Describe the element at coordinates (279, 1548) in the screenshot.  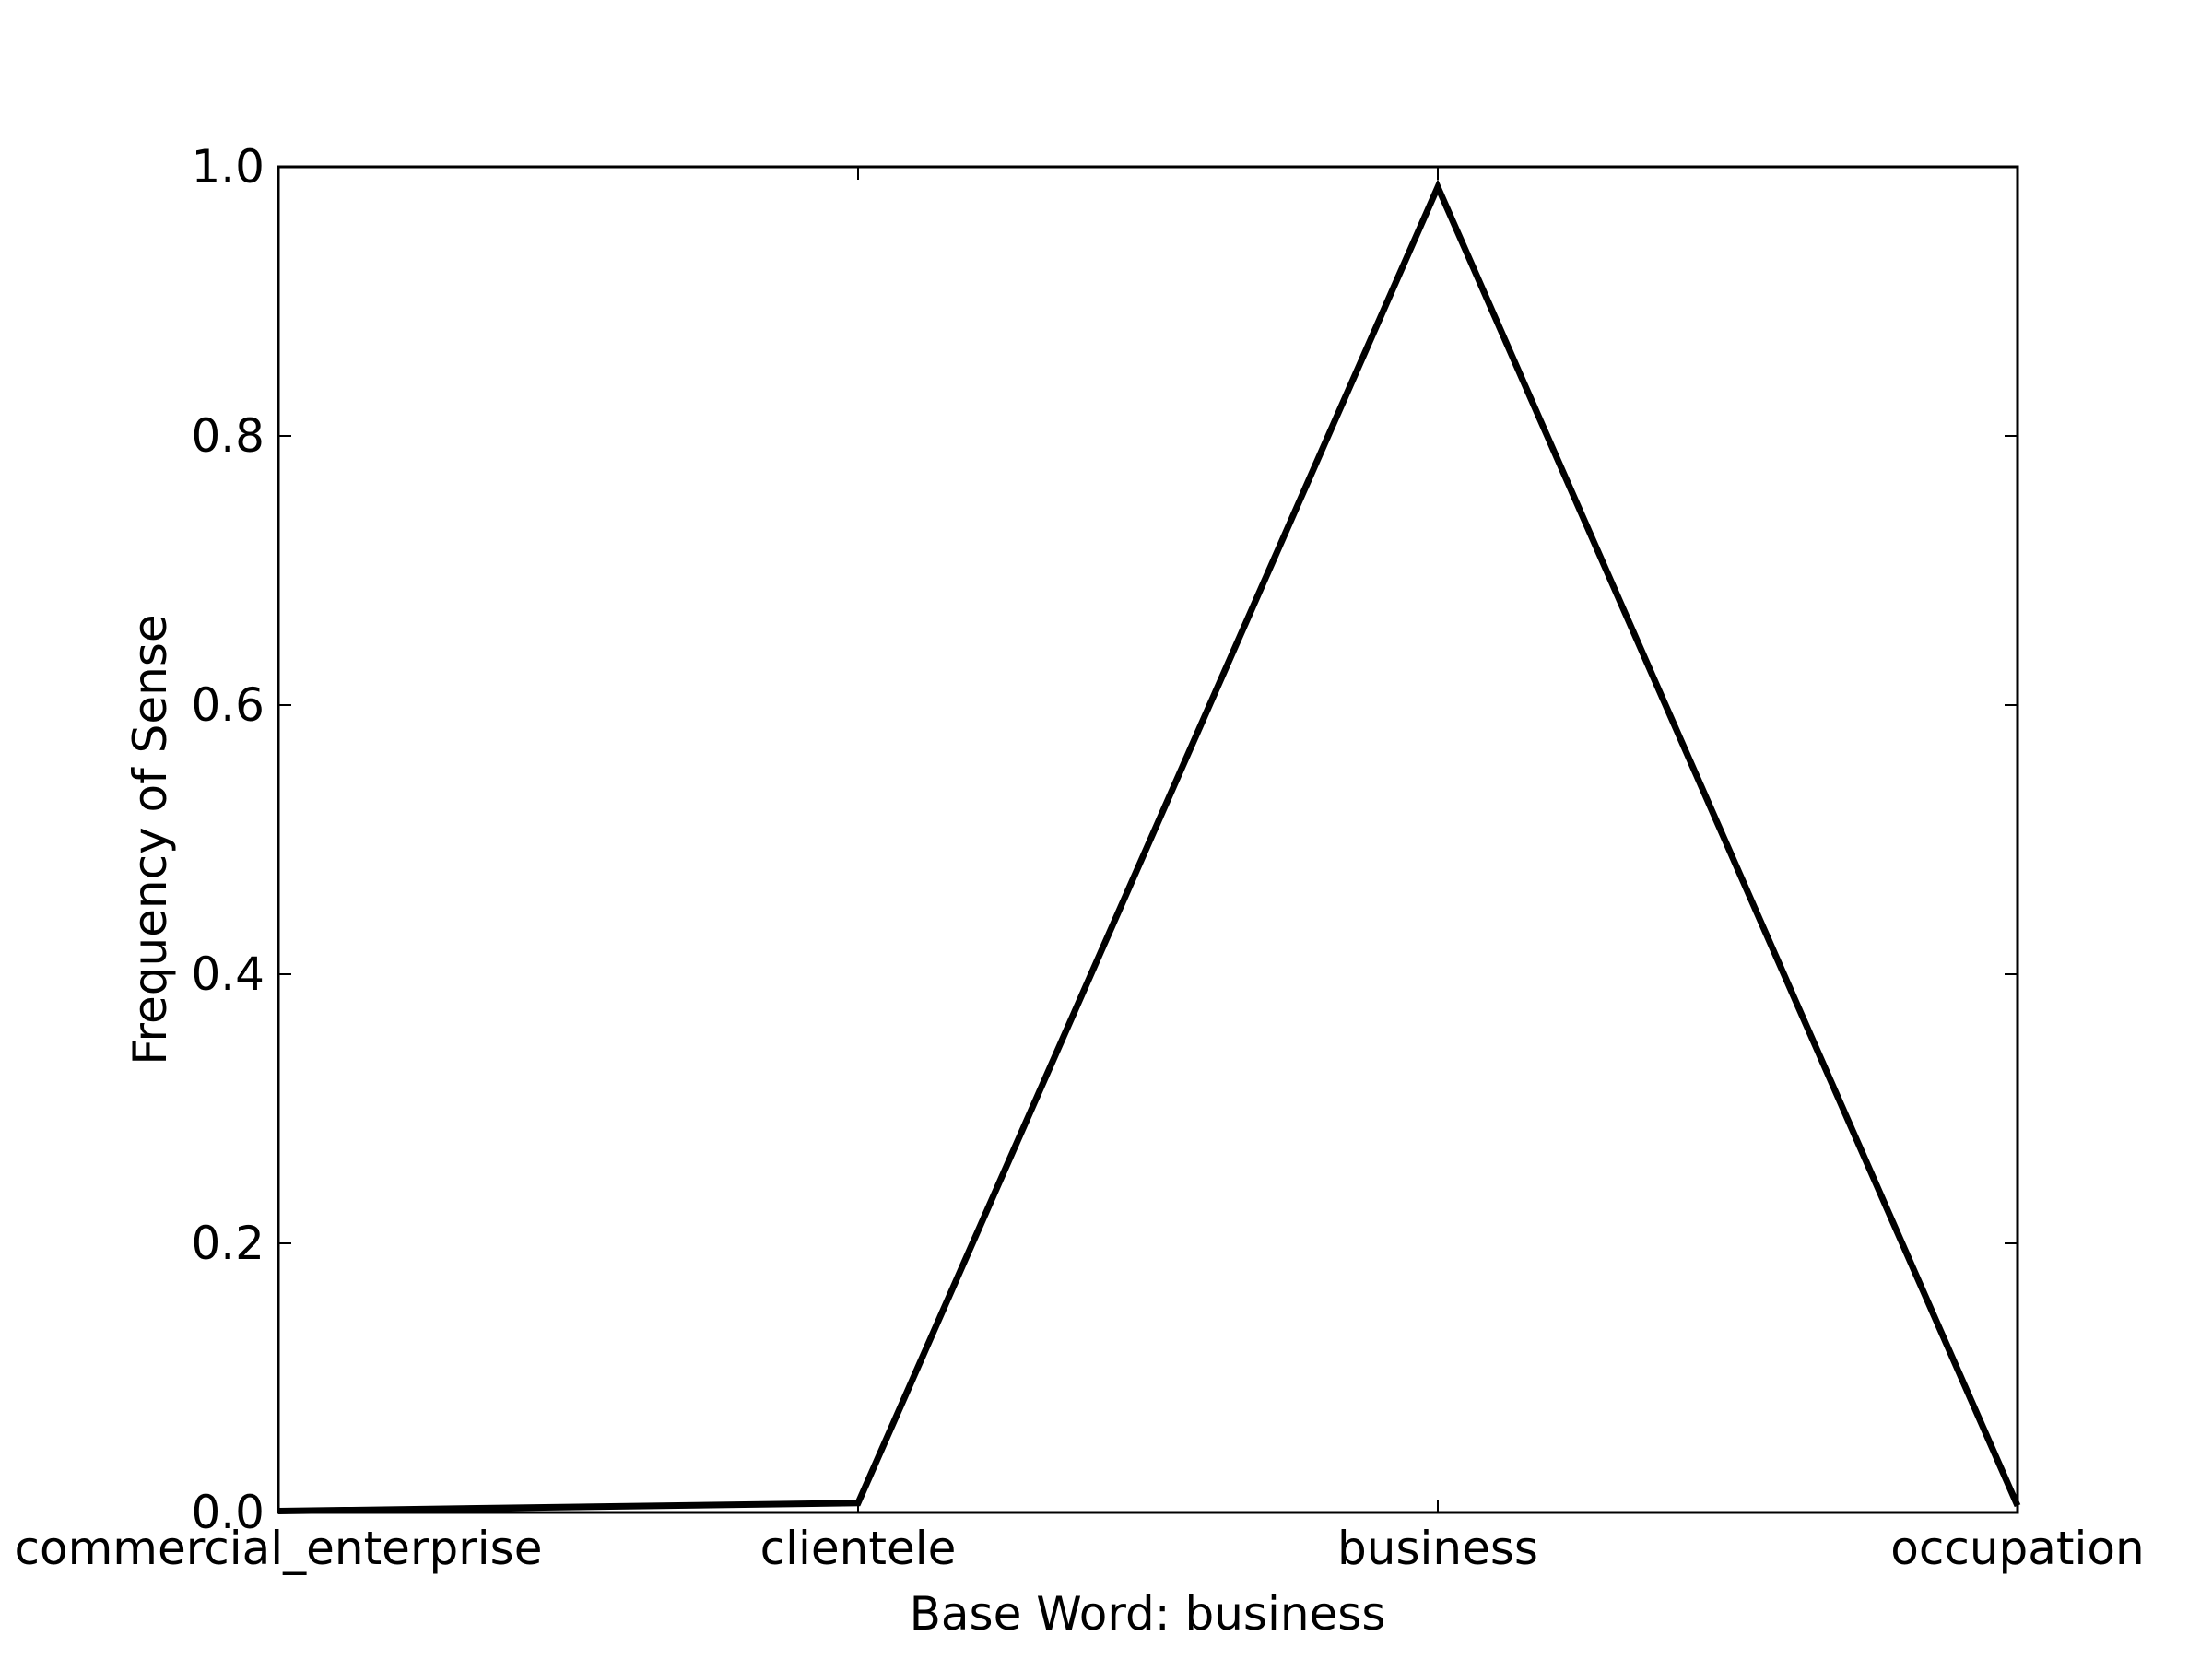
I see `x-tick-label: commercial_enterprise` at that location.